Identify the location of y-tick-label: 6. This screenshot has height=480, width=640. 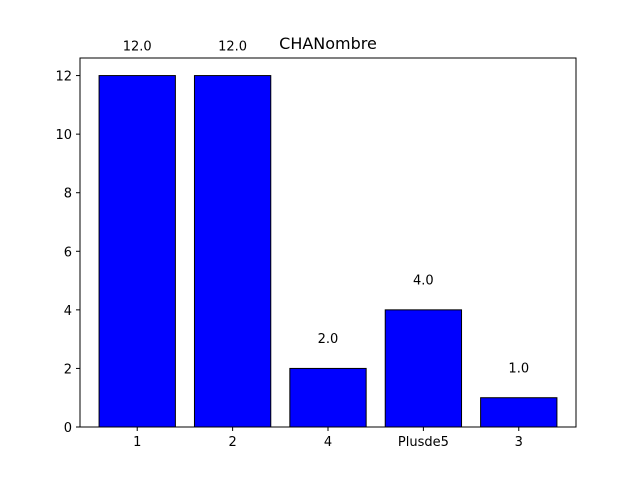
(68, 252).